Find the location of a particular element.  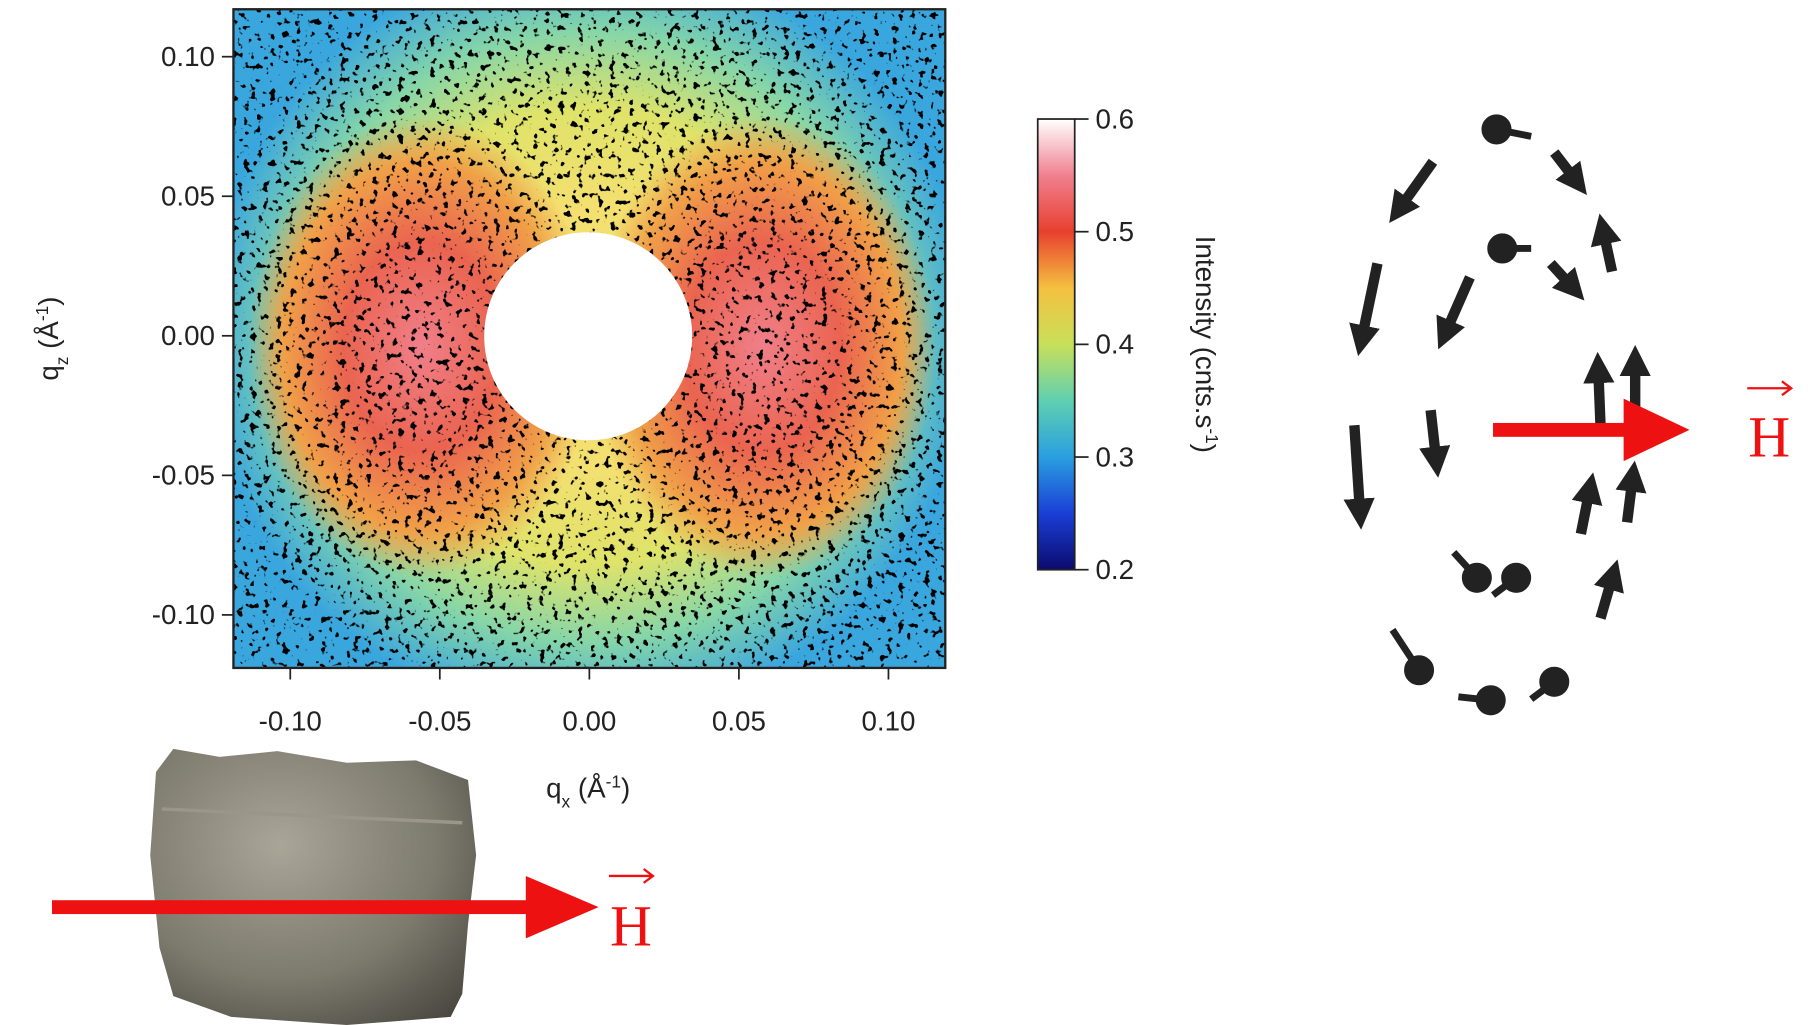

x-axis-label-part: ) is located at coordinates (625, 787).